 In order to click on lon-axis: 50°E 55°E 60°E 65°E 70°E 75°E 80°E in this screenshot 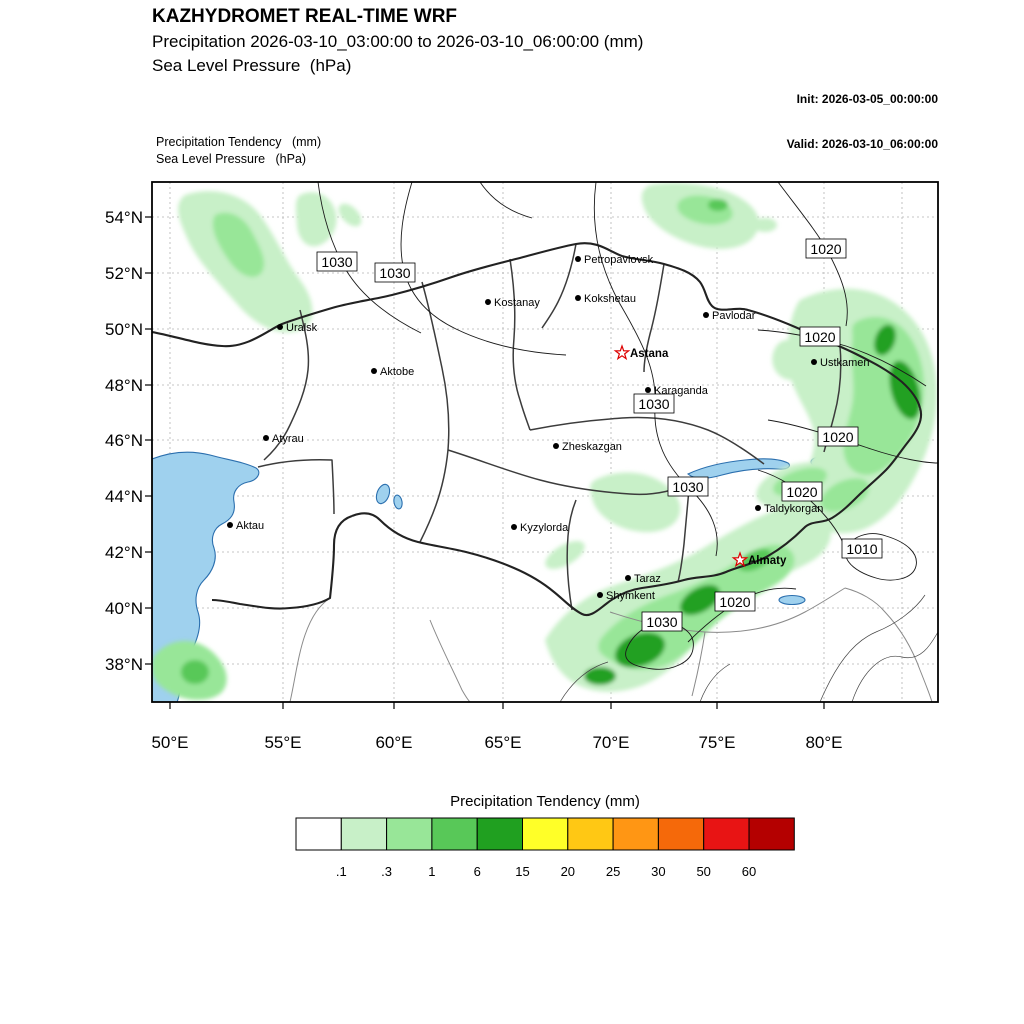, I will do `click(496, 742)`.